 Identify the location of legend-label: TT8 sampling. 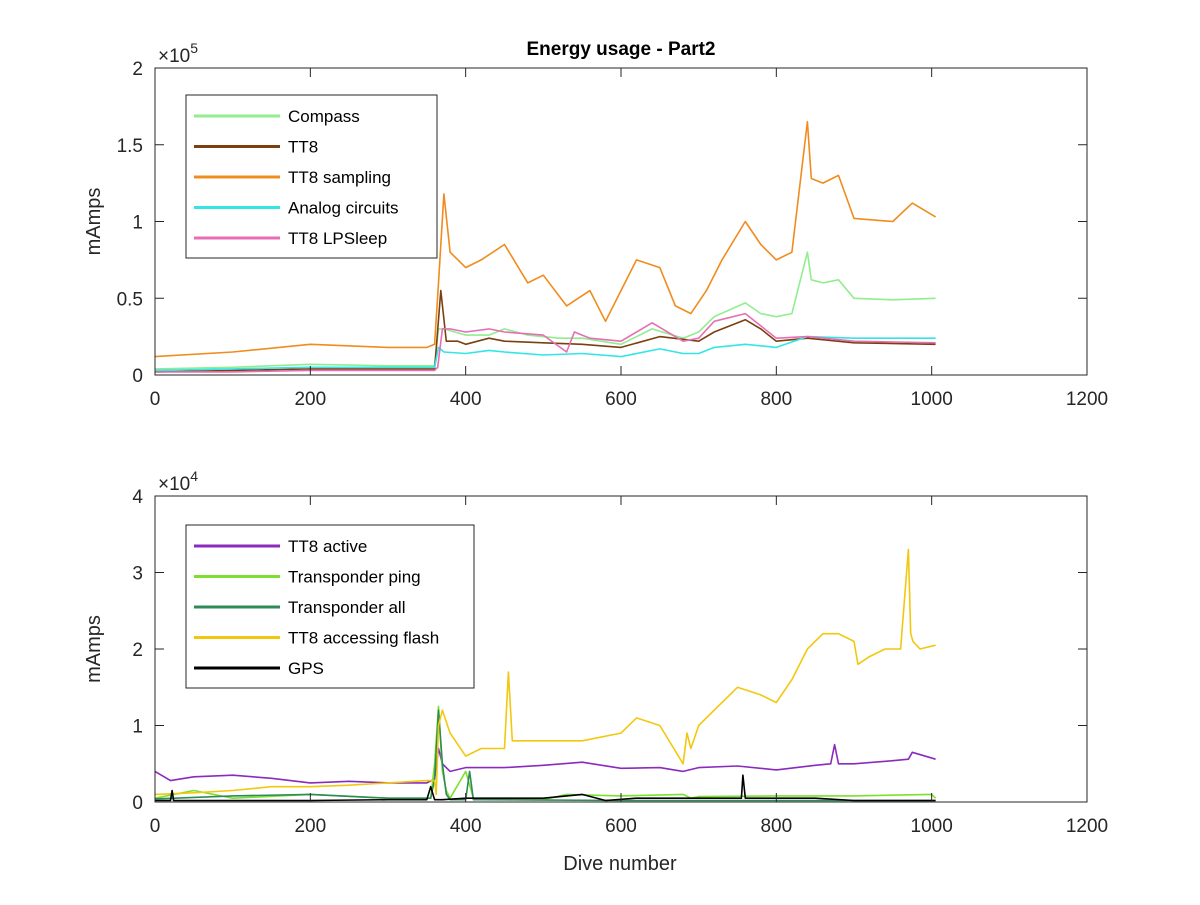
(339, 177).